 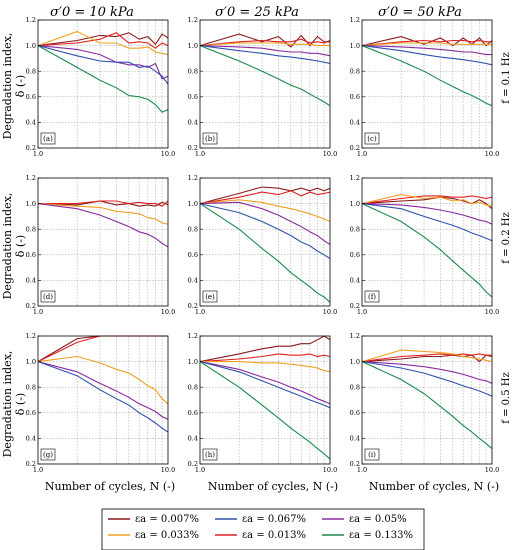 I want to click on y-label-row2-line2: δ (-), so click(x=20, y=246).